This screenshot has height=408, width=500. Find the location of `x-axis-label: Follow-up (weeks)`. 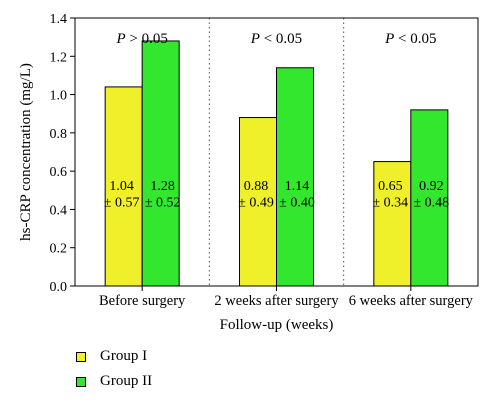

x-axis-label: Follow-up (weeks) is located at coordinates (277, 325).